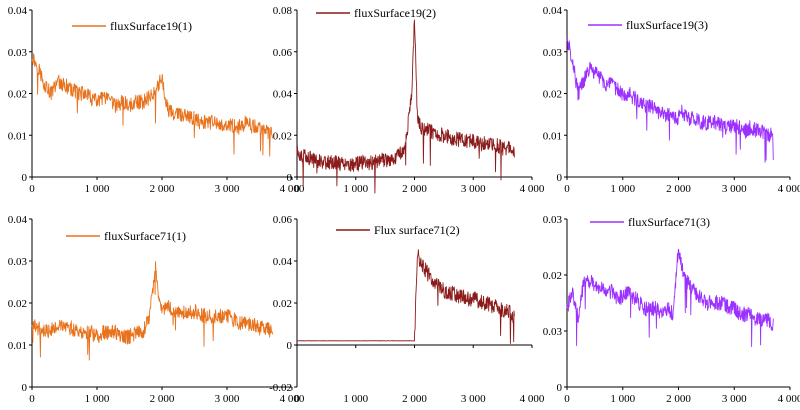  What do you see at coordinates (280, 388) in the screenshot?
I see `y-tick-label: -0.02` at bounding box center [280, 388].